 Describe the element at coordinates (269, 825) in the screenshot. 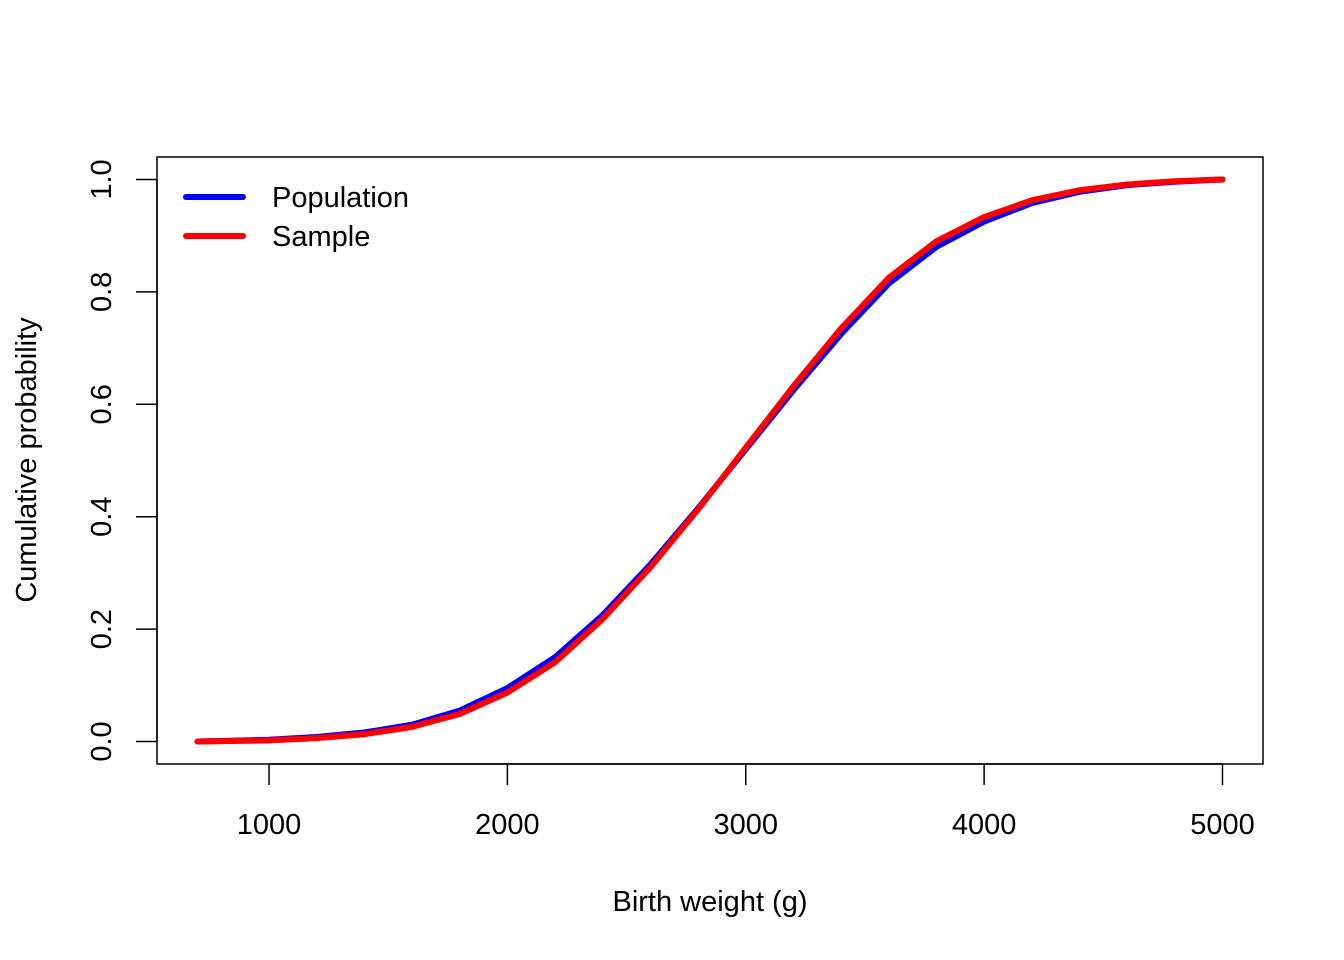

I see `x-tick-label: 1000` at that location.